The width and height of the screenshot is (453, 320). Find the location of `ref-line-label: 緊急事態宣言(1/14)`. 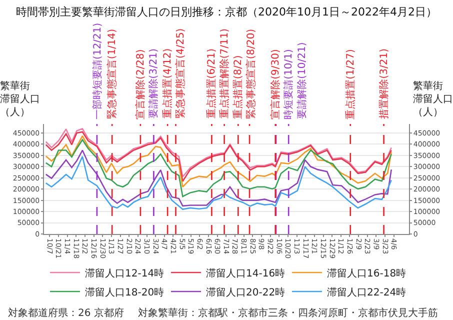

ref-line-label: 緊急事態宣言(1/14) is located at coordinates (112, 74).